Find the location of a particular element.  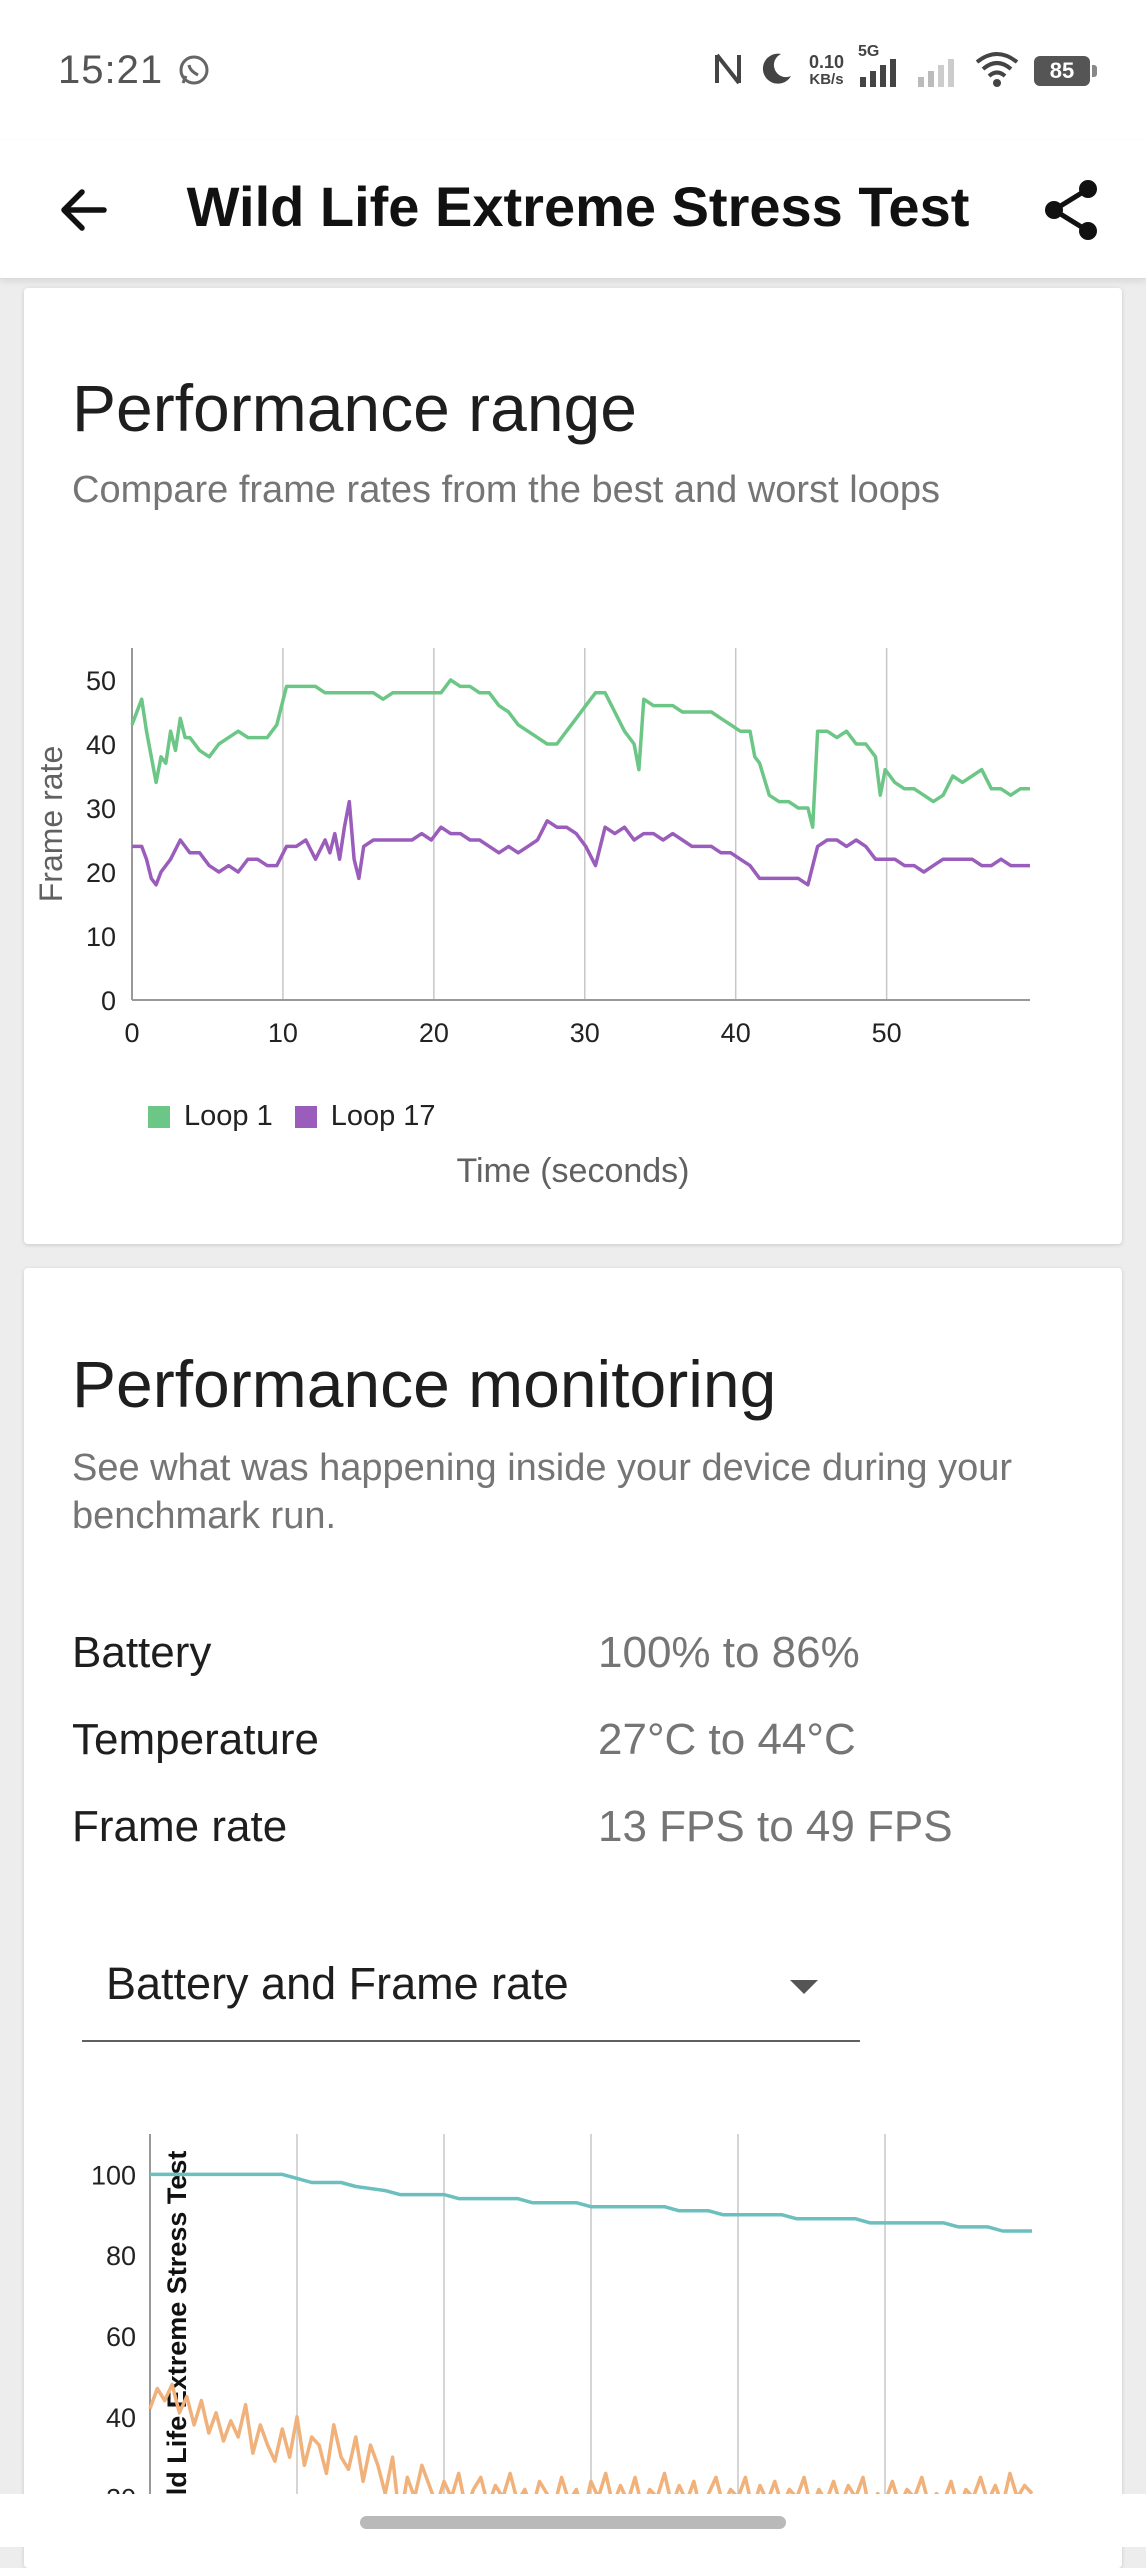

whatsapp-icon is located at coordinates (194, 72).